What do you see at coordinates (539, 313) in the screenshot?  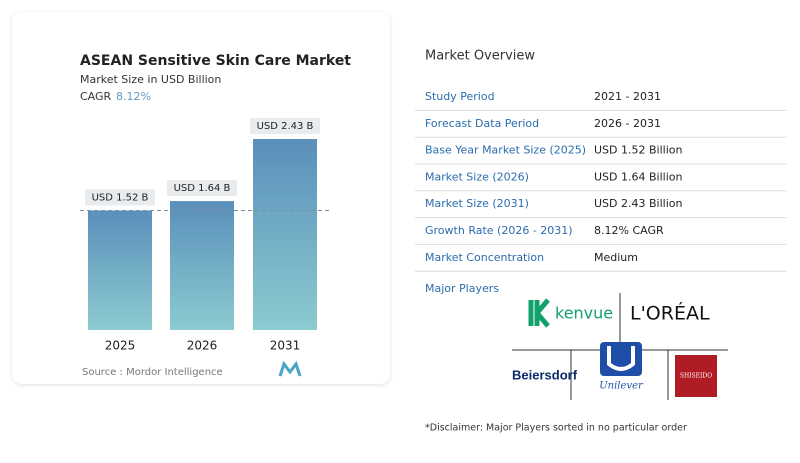 I see `kenvue-icon` at bounding box center [539, 313].